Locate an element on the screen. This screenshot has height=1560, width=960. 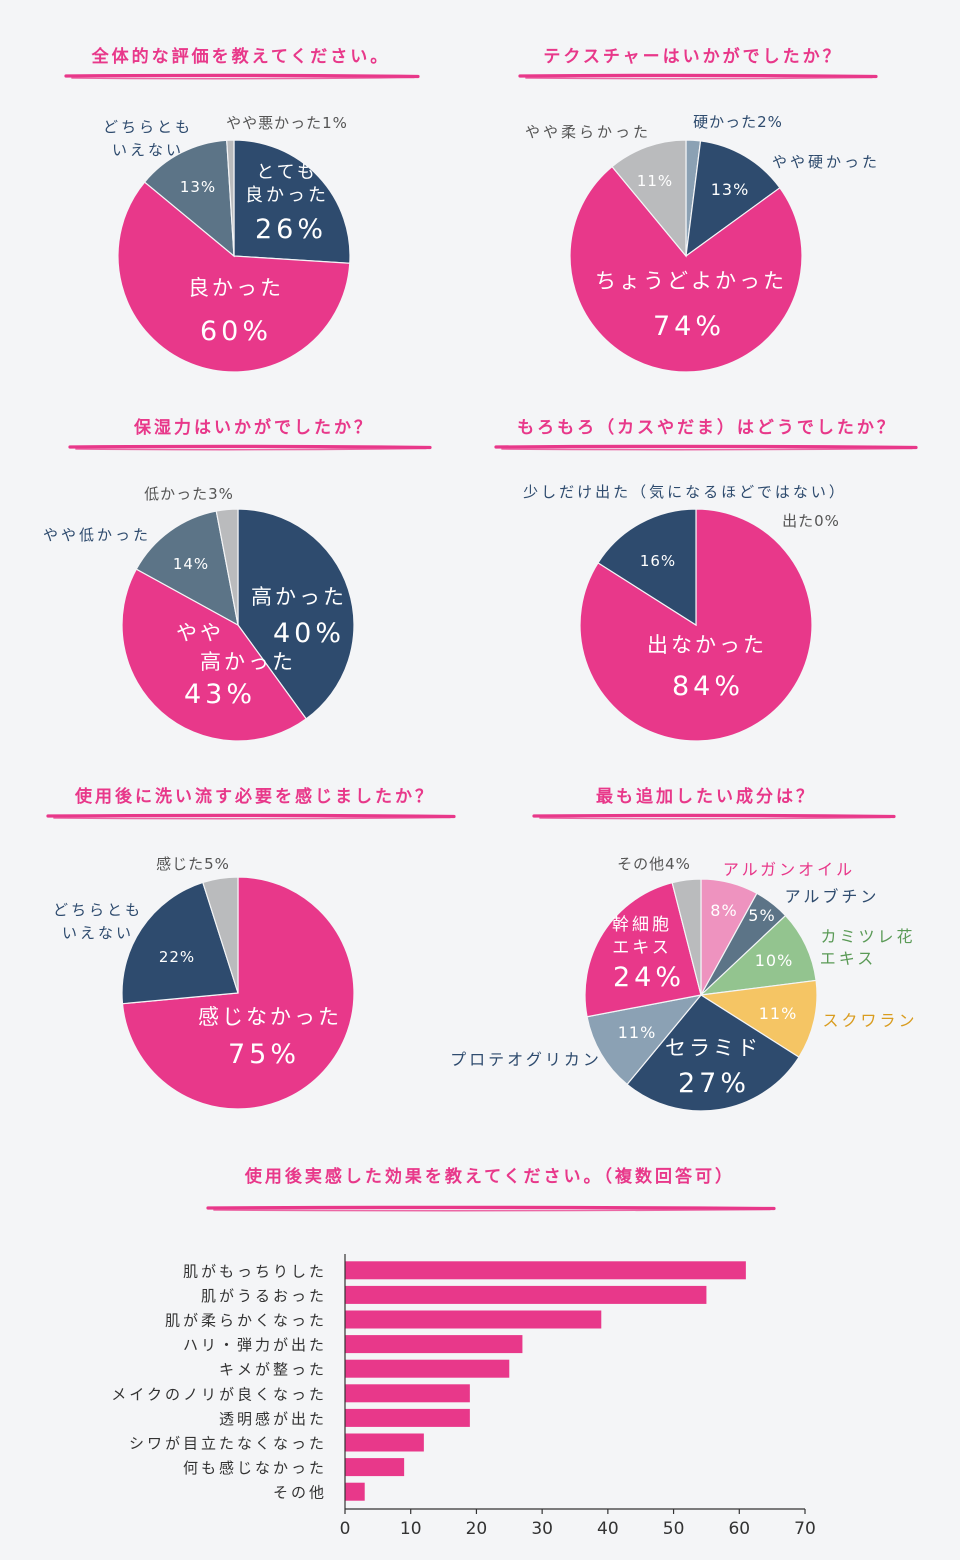
pie-6-slice-3-label: エキス is located at coordinates (848, 958).